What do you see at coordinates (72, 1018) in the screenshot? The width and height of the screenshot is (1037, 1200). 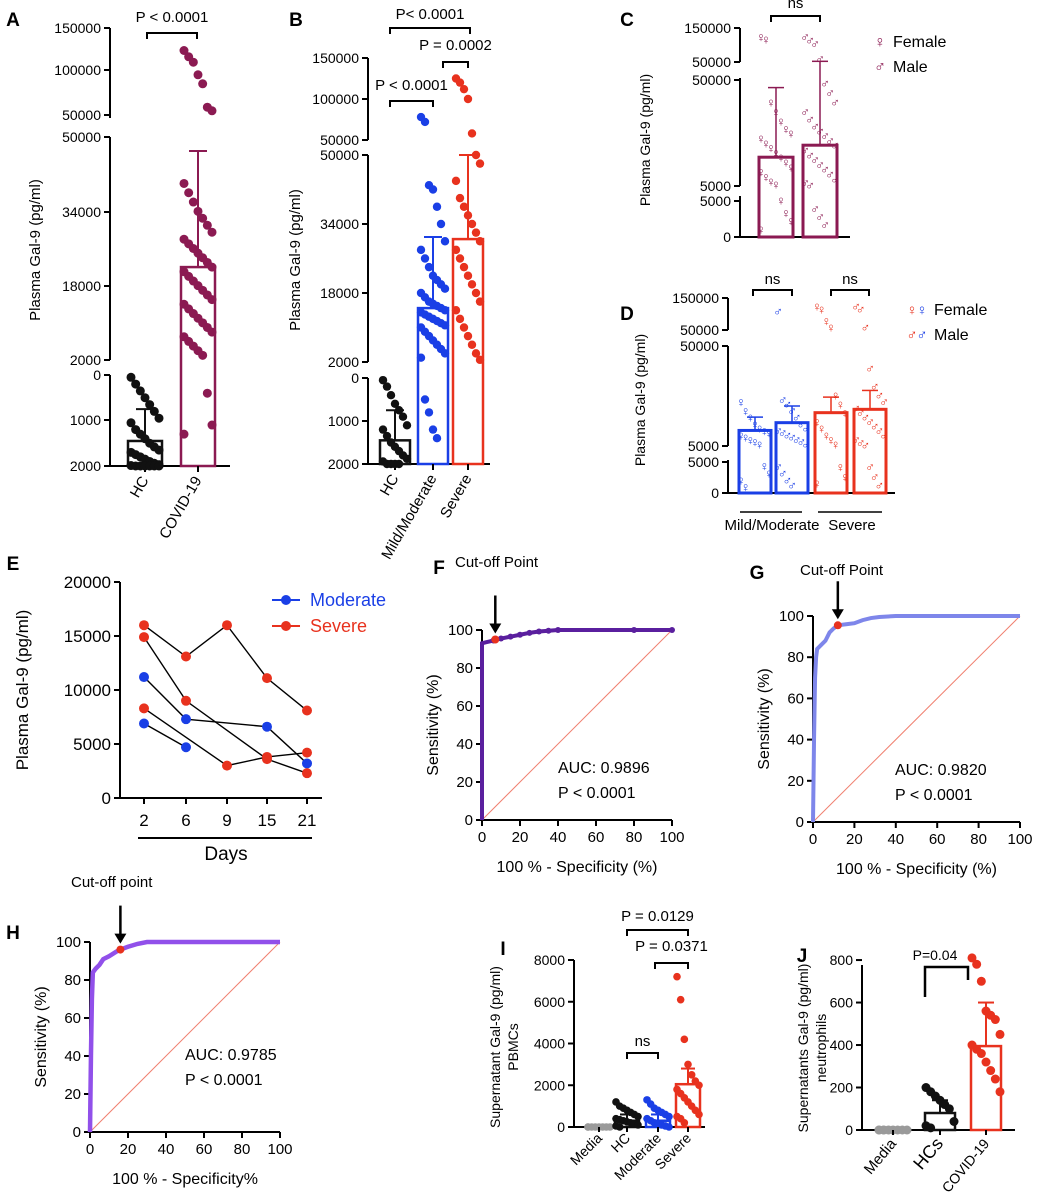 I see `y-tick-label: 60` at bounding box center [72, 1018].